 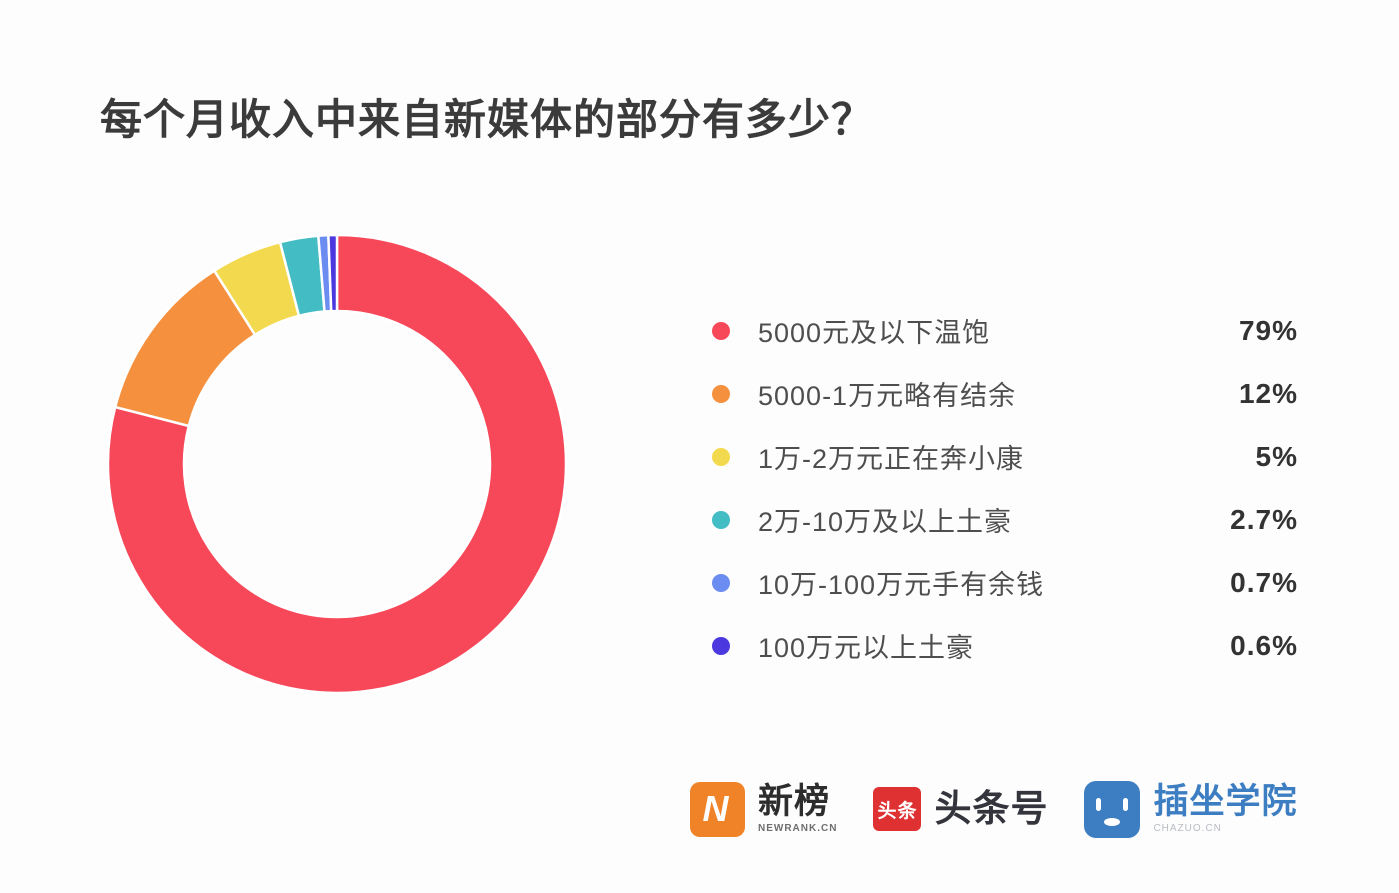 I want to click on brand-footer: N 新榜 NEWRANK.CN 头条 头条号 插坐学院 CHAZUO.CN, so click(x=993, y=809).